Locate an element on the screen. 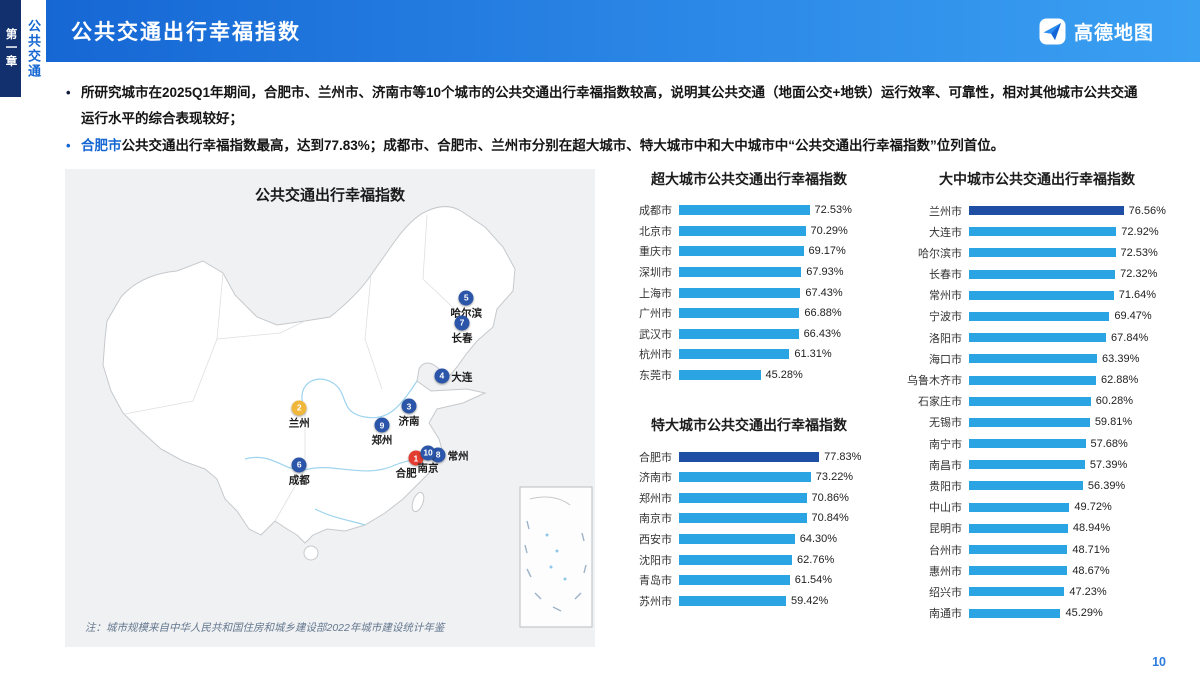  chart-row: 武汉市 66.43% is located at coordinates (749, 334).